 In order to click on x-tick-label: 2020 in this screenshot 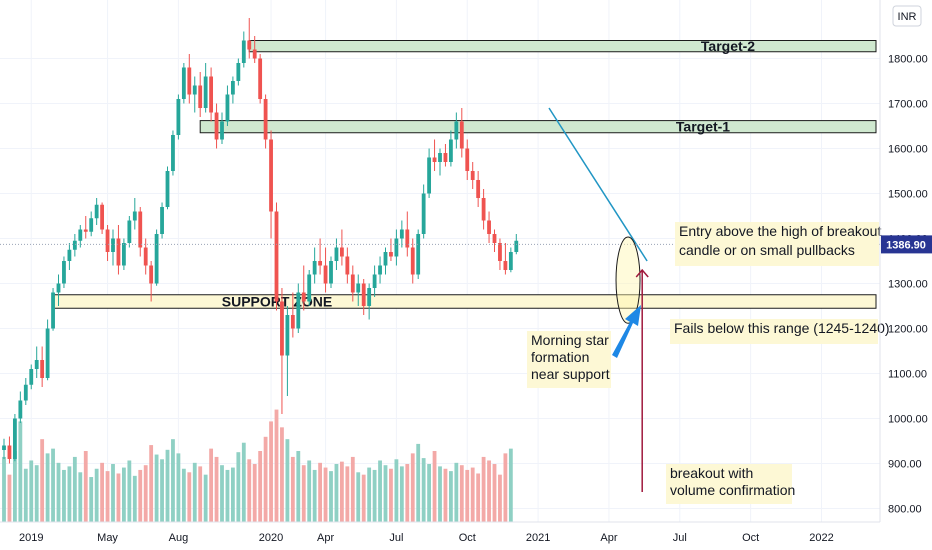, I will do `click(271, 538)`.